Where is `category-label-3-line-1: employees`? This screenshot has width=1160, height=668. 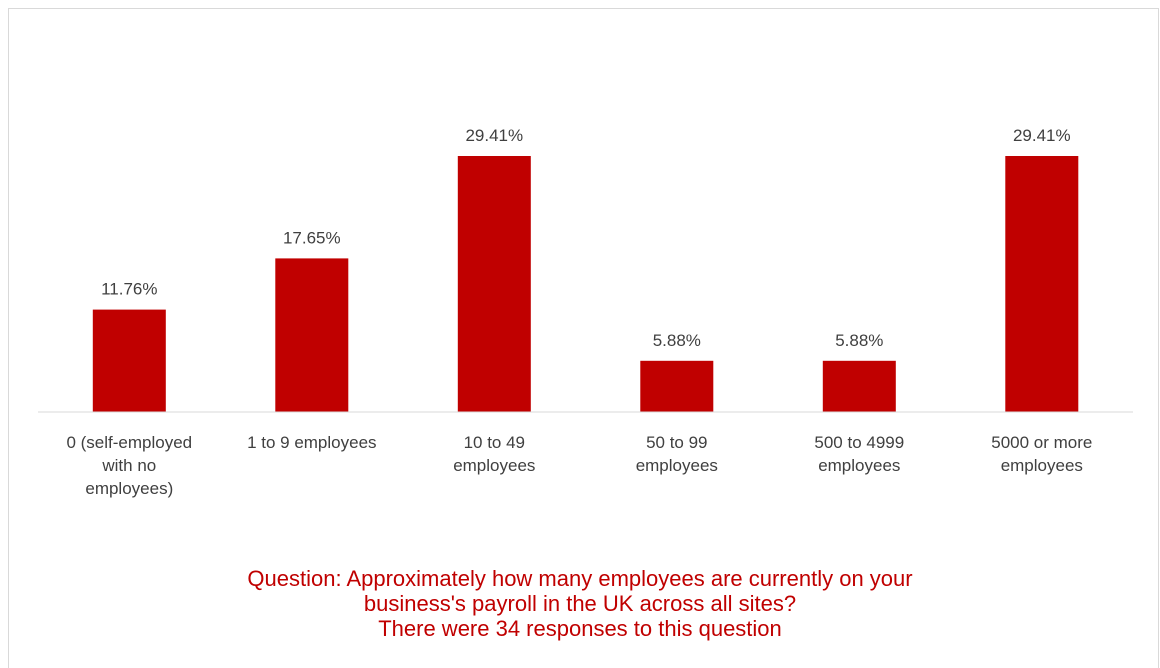 category-label-3-line-1: employees is located at coordinates (677, 465).